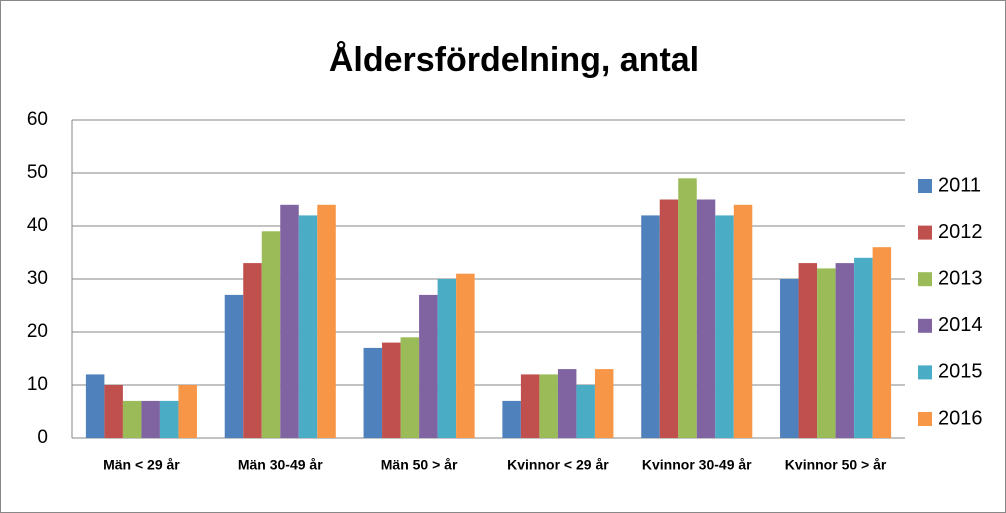 The image size is (1006, 513). What do you see at coordinates (960, 232) in the screenshot?
I see `legend-label: 2012` at bounding box center [960, 232].